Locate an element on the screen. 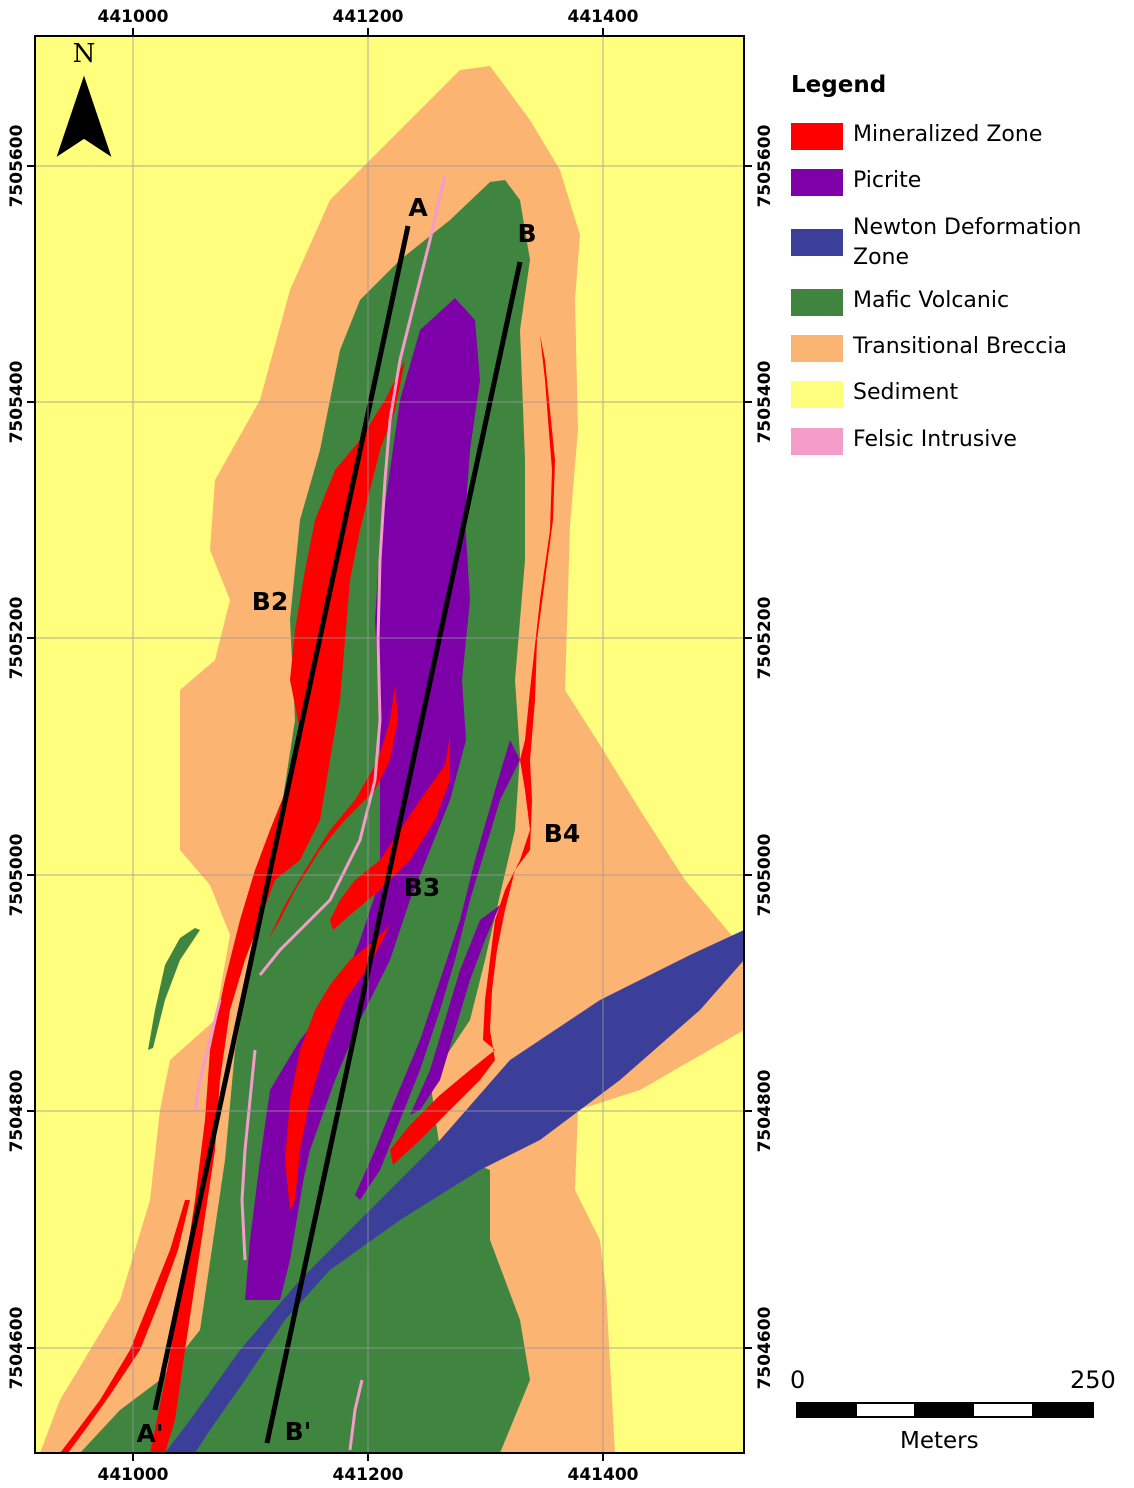 The height and width of the screenshot is (1488, 1134). north-arrow-icon is located at coordinates (84, 116).